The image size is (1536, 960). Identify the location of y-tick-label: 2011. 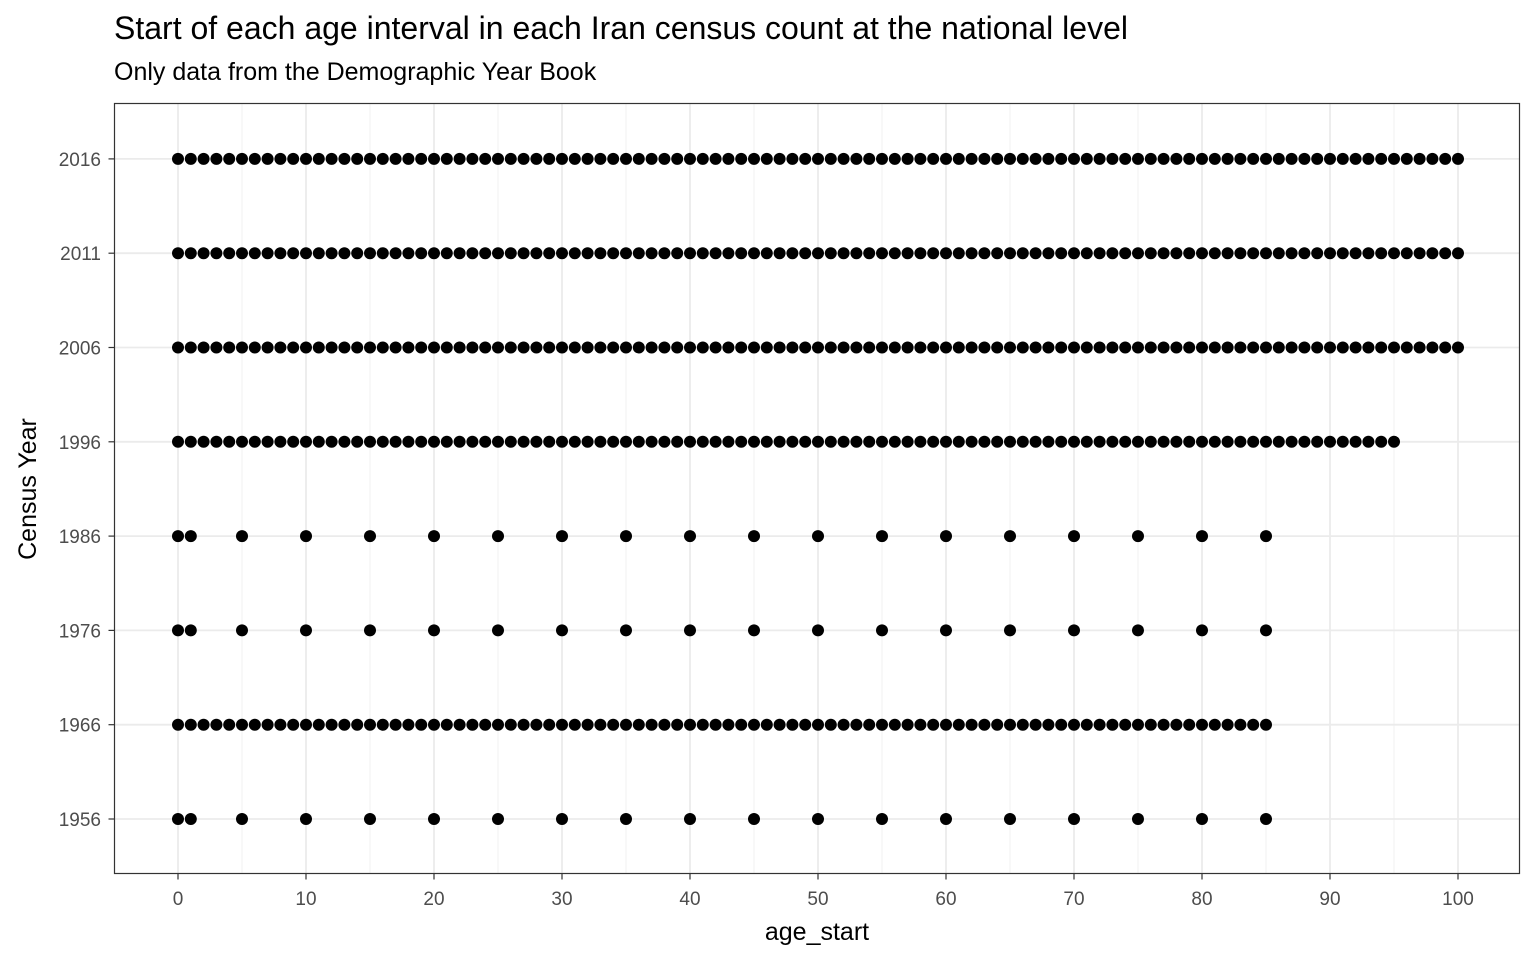
(80, 254).